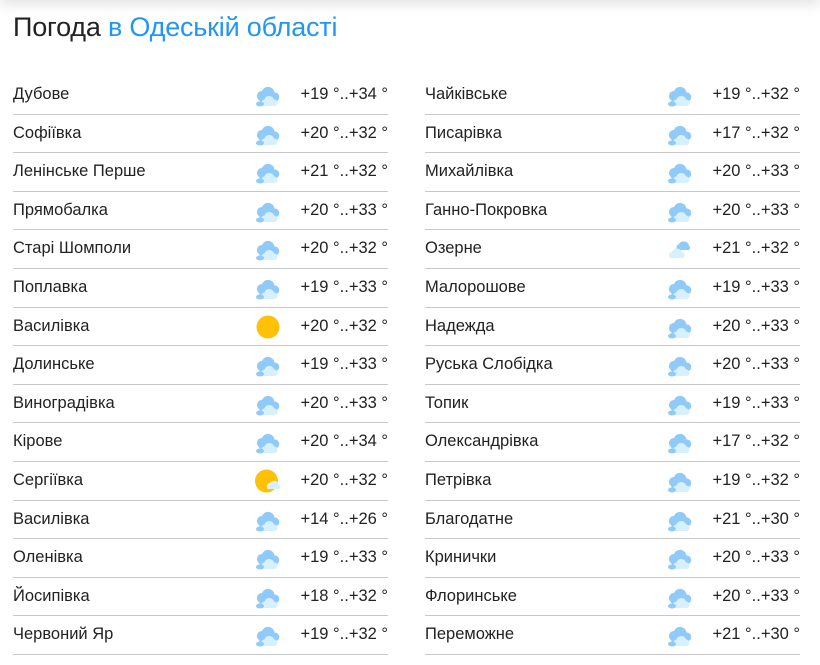 This screenshot has width=820, height=665. What do you see at coordinates (344, 518) in the screenshot?
I see `temperature-range: +14 °..+26 °` at bounding box center [344, 518].